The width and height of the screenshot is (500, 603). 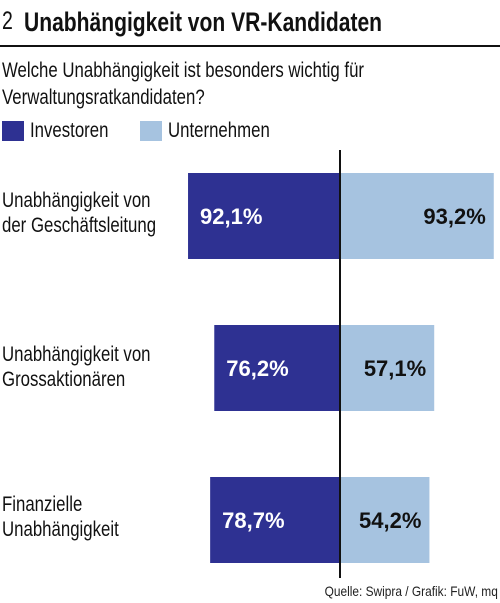 What do you see at coordinates (102, 213) in the screenshot?
I see `category-label-1: Unabhängigkeit von der Geschäftsleitung` at bounding box center [102, 213].